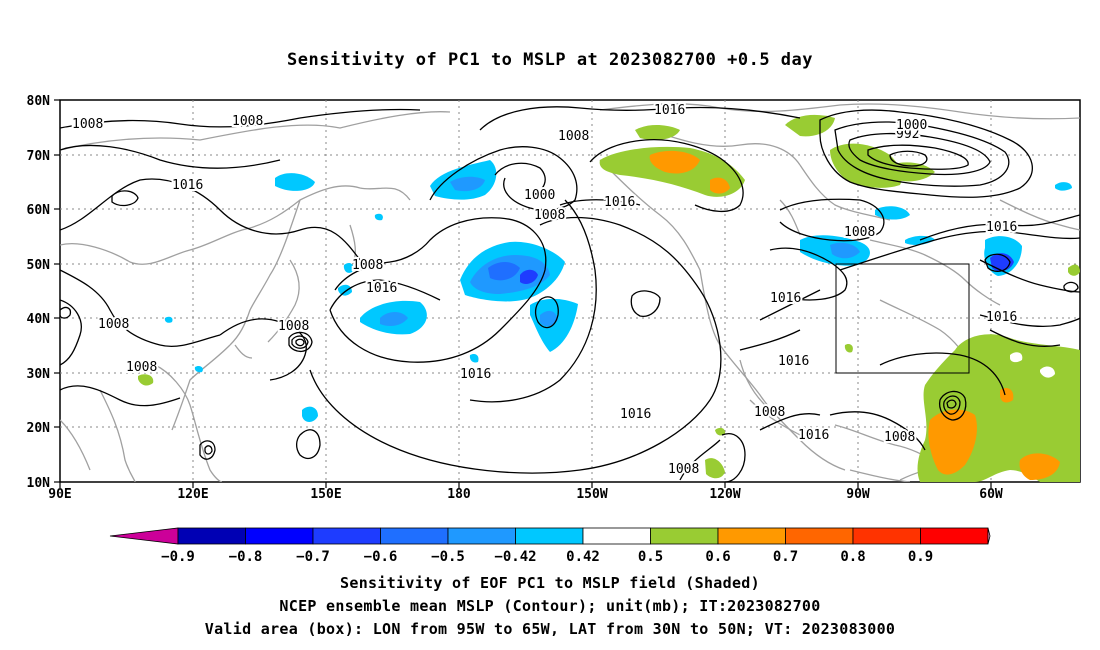 Image resolution: width=1100 pixels, height=650 pixels. What do you see at coordinates (515, 557) in the screenshot?
I see `colorbar-tick-label: −0.42` at bounding box center [515, 557].